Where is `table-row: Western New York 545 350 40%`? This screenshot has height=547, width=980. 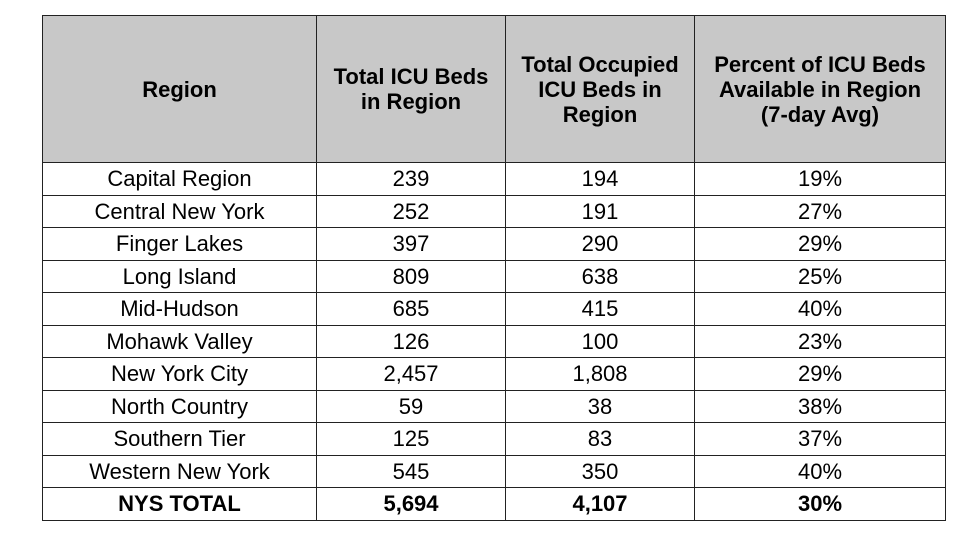
table-row: Western New York 545 350 40% is located at coordinates (494, 471).